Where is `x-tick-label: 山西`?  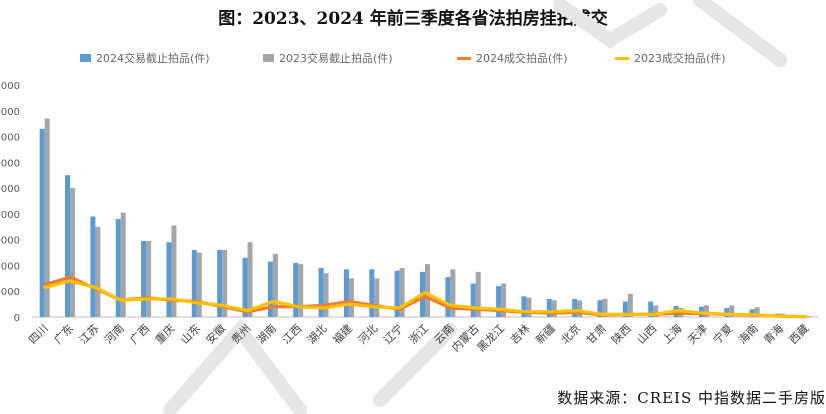
x-tick-label: 山西 is located at coordinates (647, 334).